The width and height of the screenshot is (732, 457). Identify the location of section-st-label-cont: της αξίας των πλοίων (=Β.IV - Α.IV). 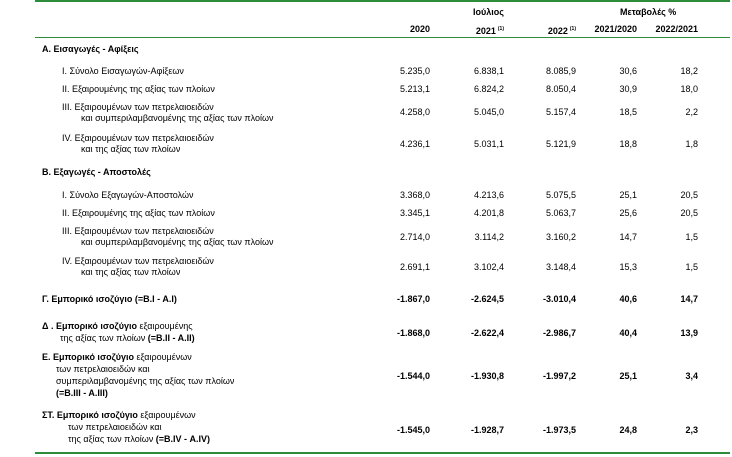
(139, 439).